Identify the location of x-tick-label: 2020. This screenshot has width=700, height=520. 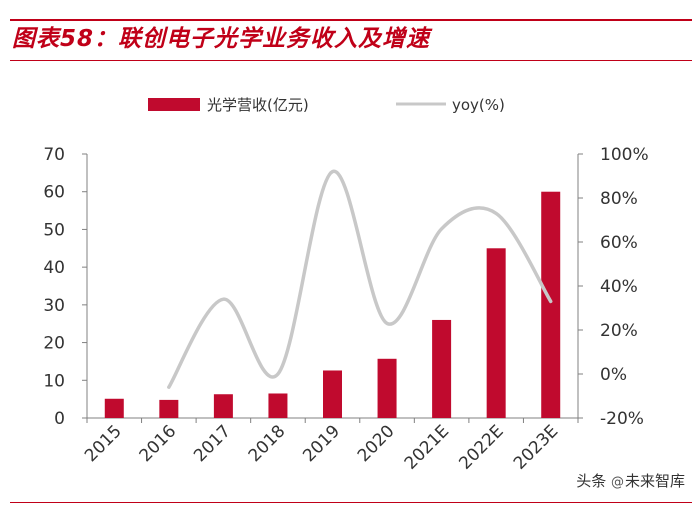
(376, 443).